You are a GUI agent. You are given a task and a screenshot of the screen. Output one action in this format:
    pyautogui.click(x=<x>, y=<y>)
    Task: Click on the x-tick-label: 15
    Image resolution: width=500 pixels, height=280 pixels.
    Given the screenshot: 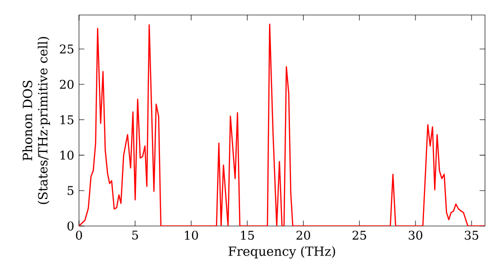 What is the action you would take?
    pyautogui.click(x=247, y=235)
    